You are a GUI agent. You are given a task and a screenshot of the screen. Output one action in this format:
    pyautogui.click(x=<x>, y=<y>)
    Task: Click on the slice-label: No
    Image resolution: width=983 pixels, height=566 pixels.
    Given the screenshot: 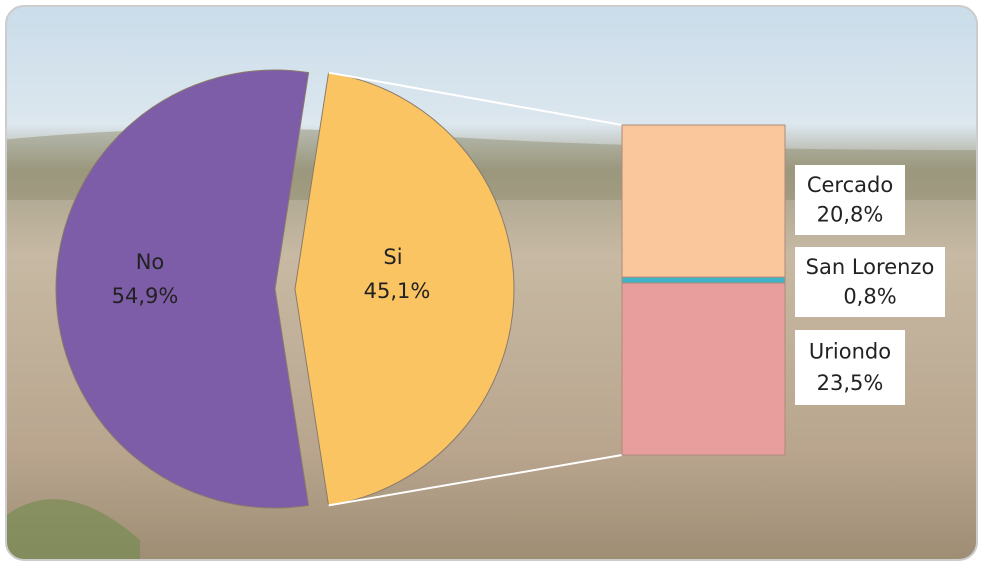 What is the action you would take?
    pyautogui.click(x=150, y=262)
    